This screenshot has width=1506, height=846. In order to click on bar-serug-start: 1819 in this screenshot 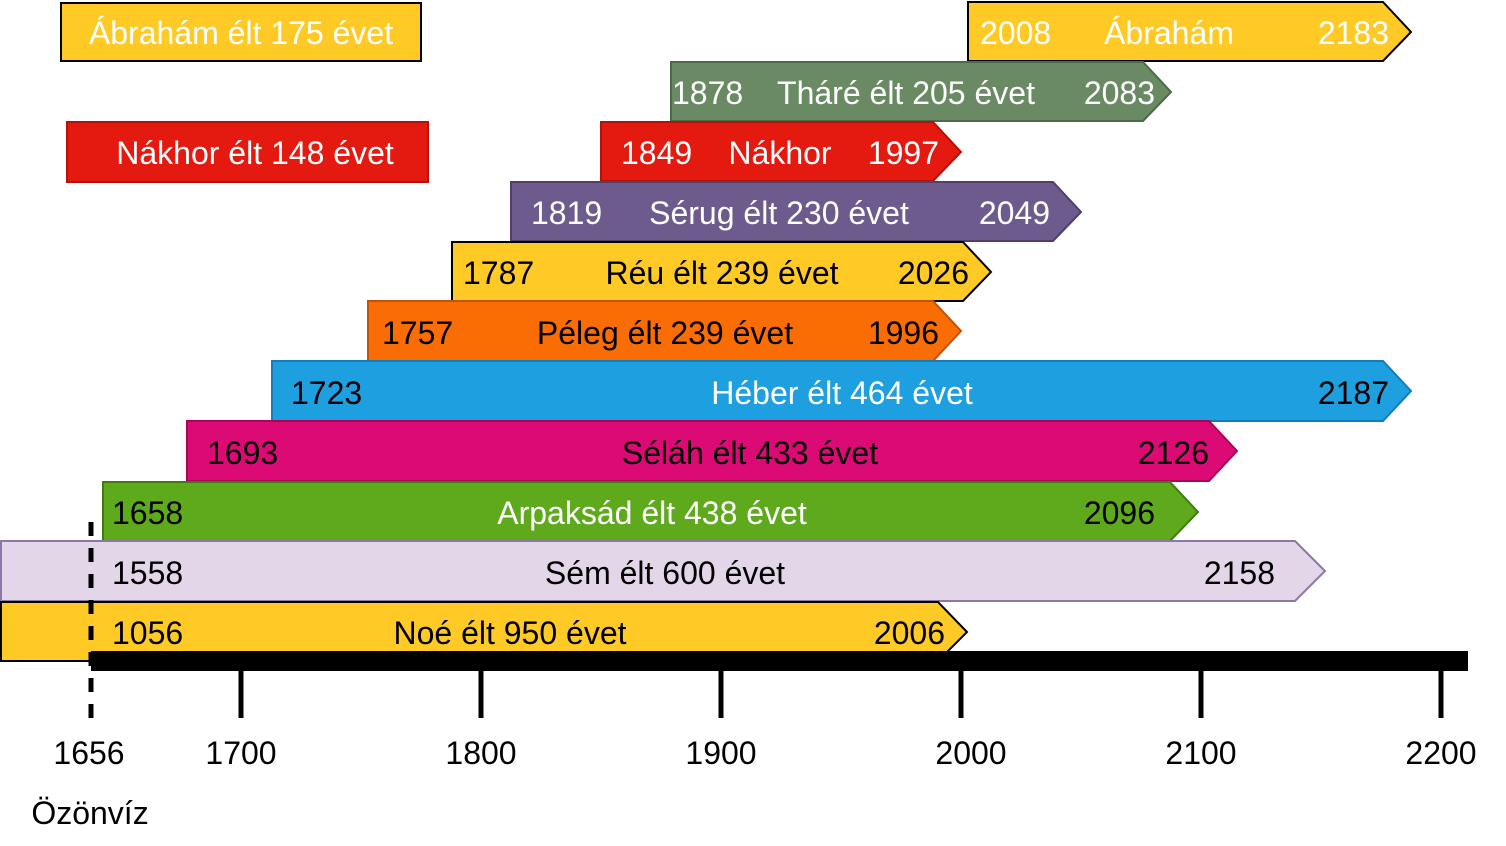, I will do `click(566, 213)`.